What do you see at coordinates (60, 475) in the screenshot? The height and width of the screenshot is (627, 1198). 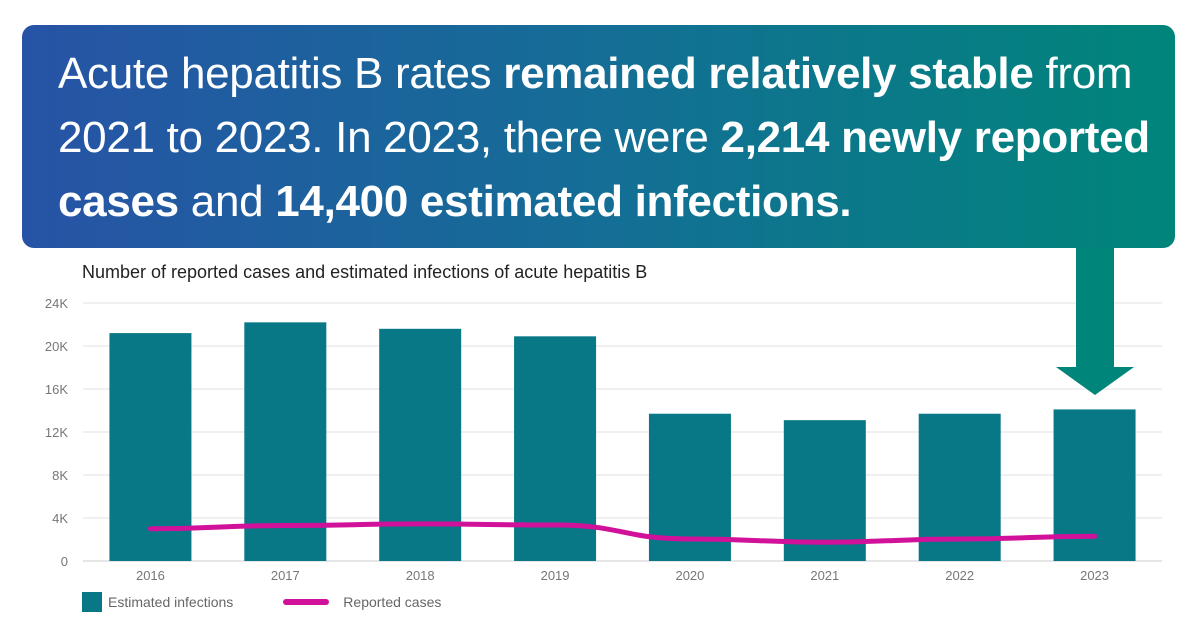 I see `y-tick-label: 8K` at bounding box center [60, 475].